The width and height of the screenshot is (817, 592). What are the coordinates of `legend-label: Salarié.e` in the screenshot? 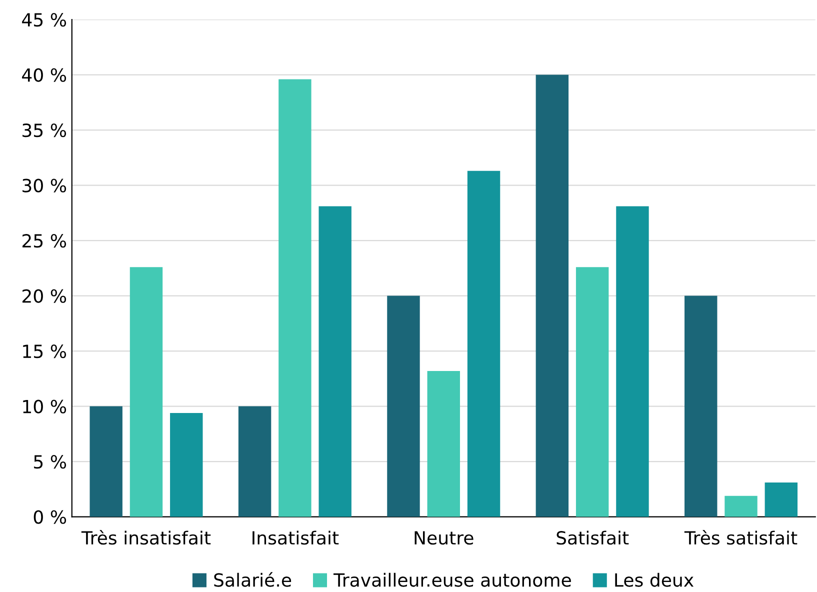 It's located at (253, 579).